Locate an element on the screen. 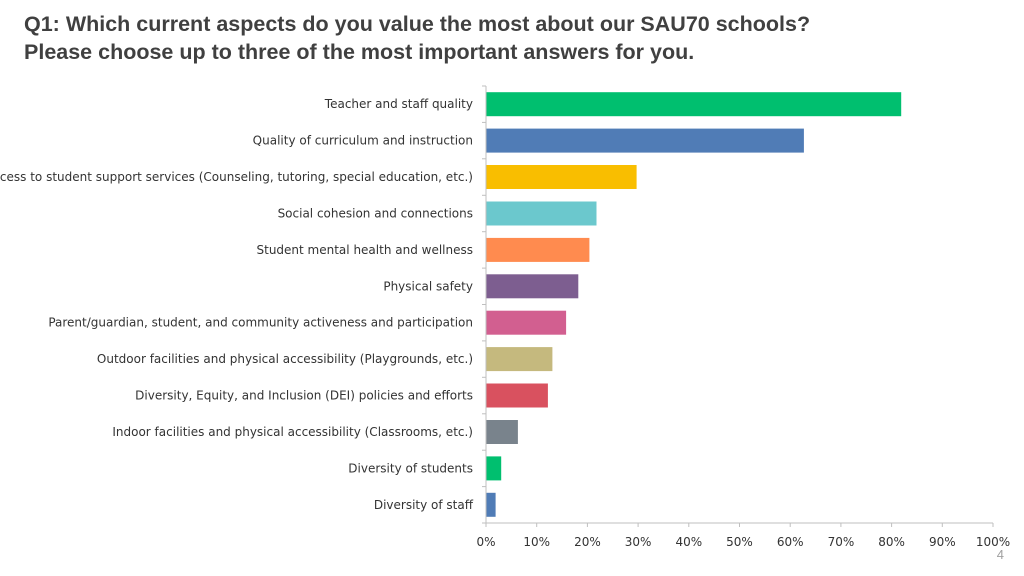 This screenshot has width=1024, height=576. category-label-2: Quality of curriculum and instruction is located at coordinates (363, 141).